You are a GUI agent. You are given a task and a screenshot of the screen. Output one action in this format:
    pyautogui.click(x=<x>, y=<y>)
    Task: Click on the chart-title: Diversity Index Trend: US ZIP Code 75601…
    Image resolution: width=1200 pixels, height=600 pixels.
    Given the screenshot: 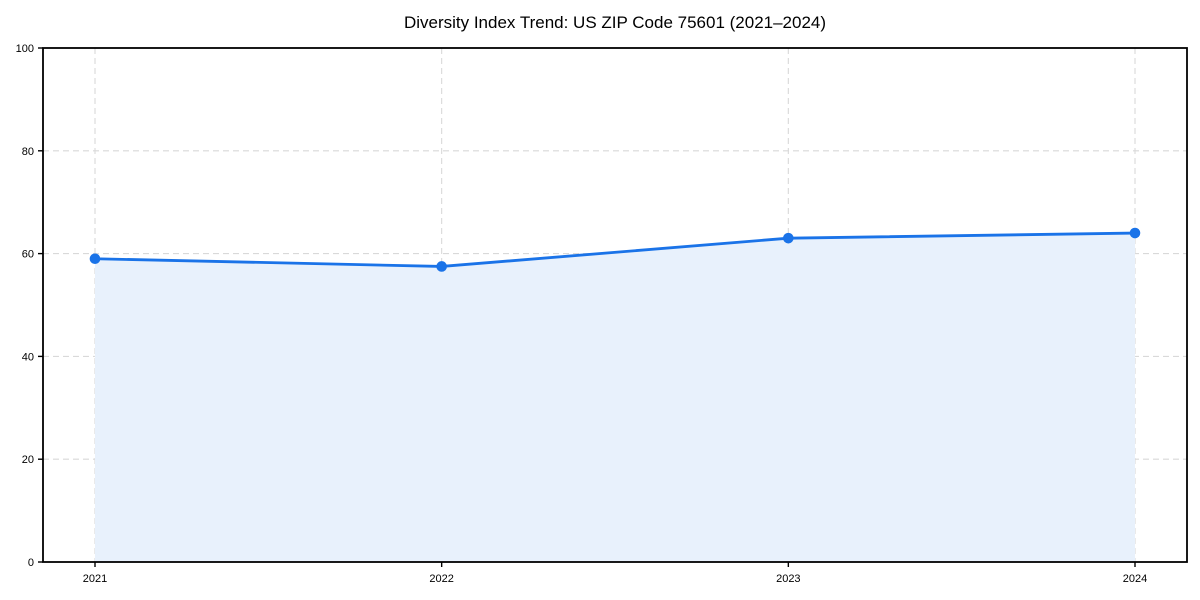 What is the action you would take?
    pyautogui.click(x=615, y=22)
    